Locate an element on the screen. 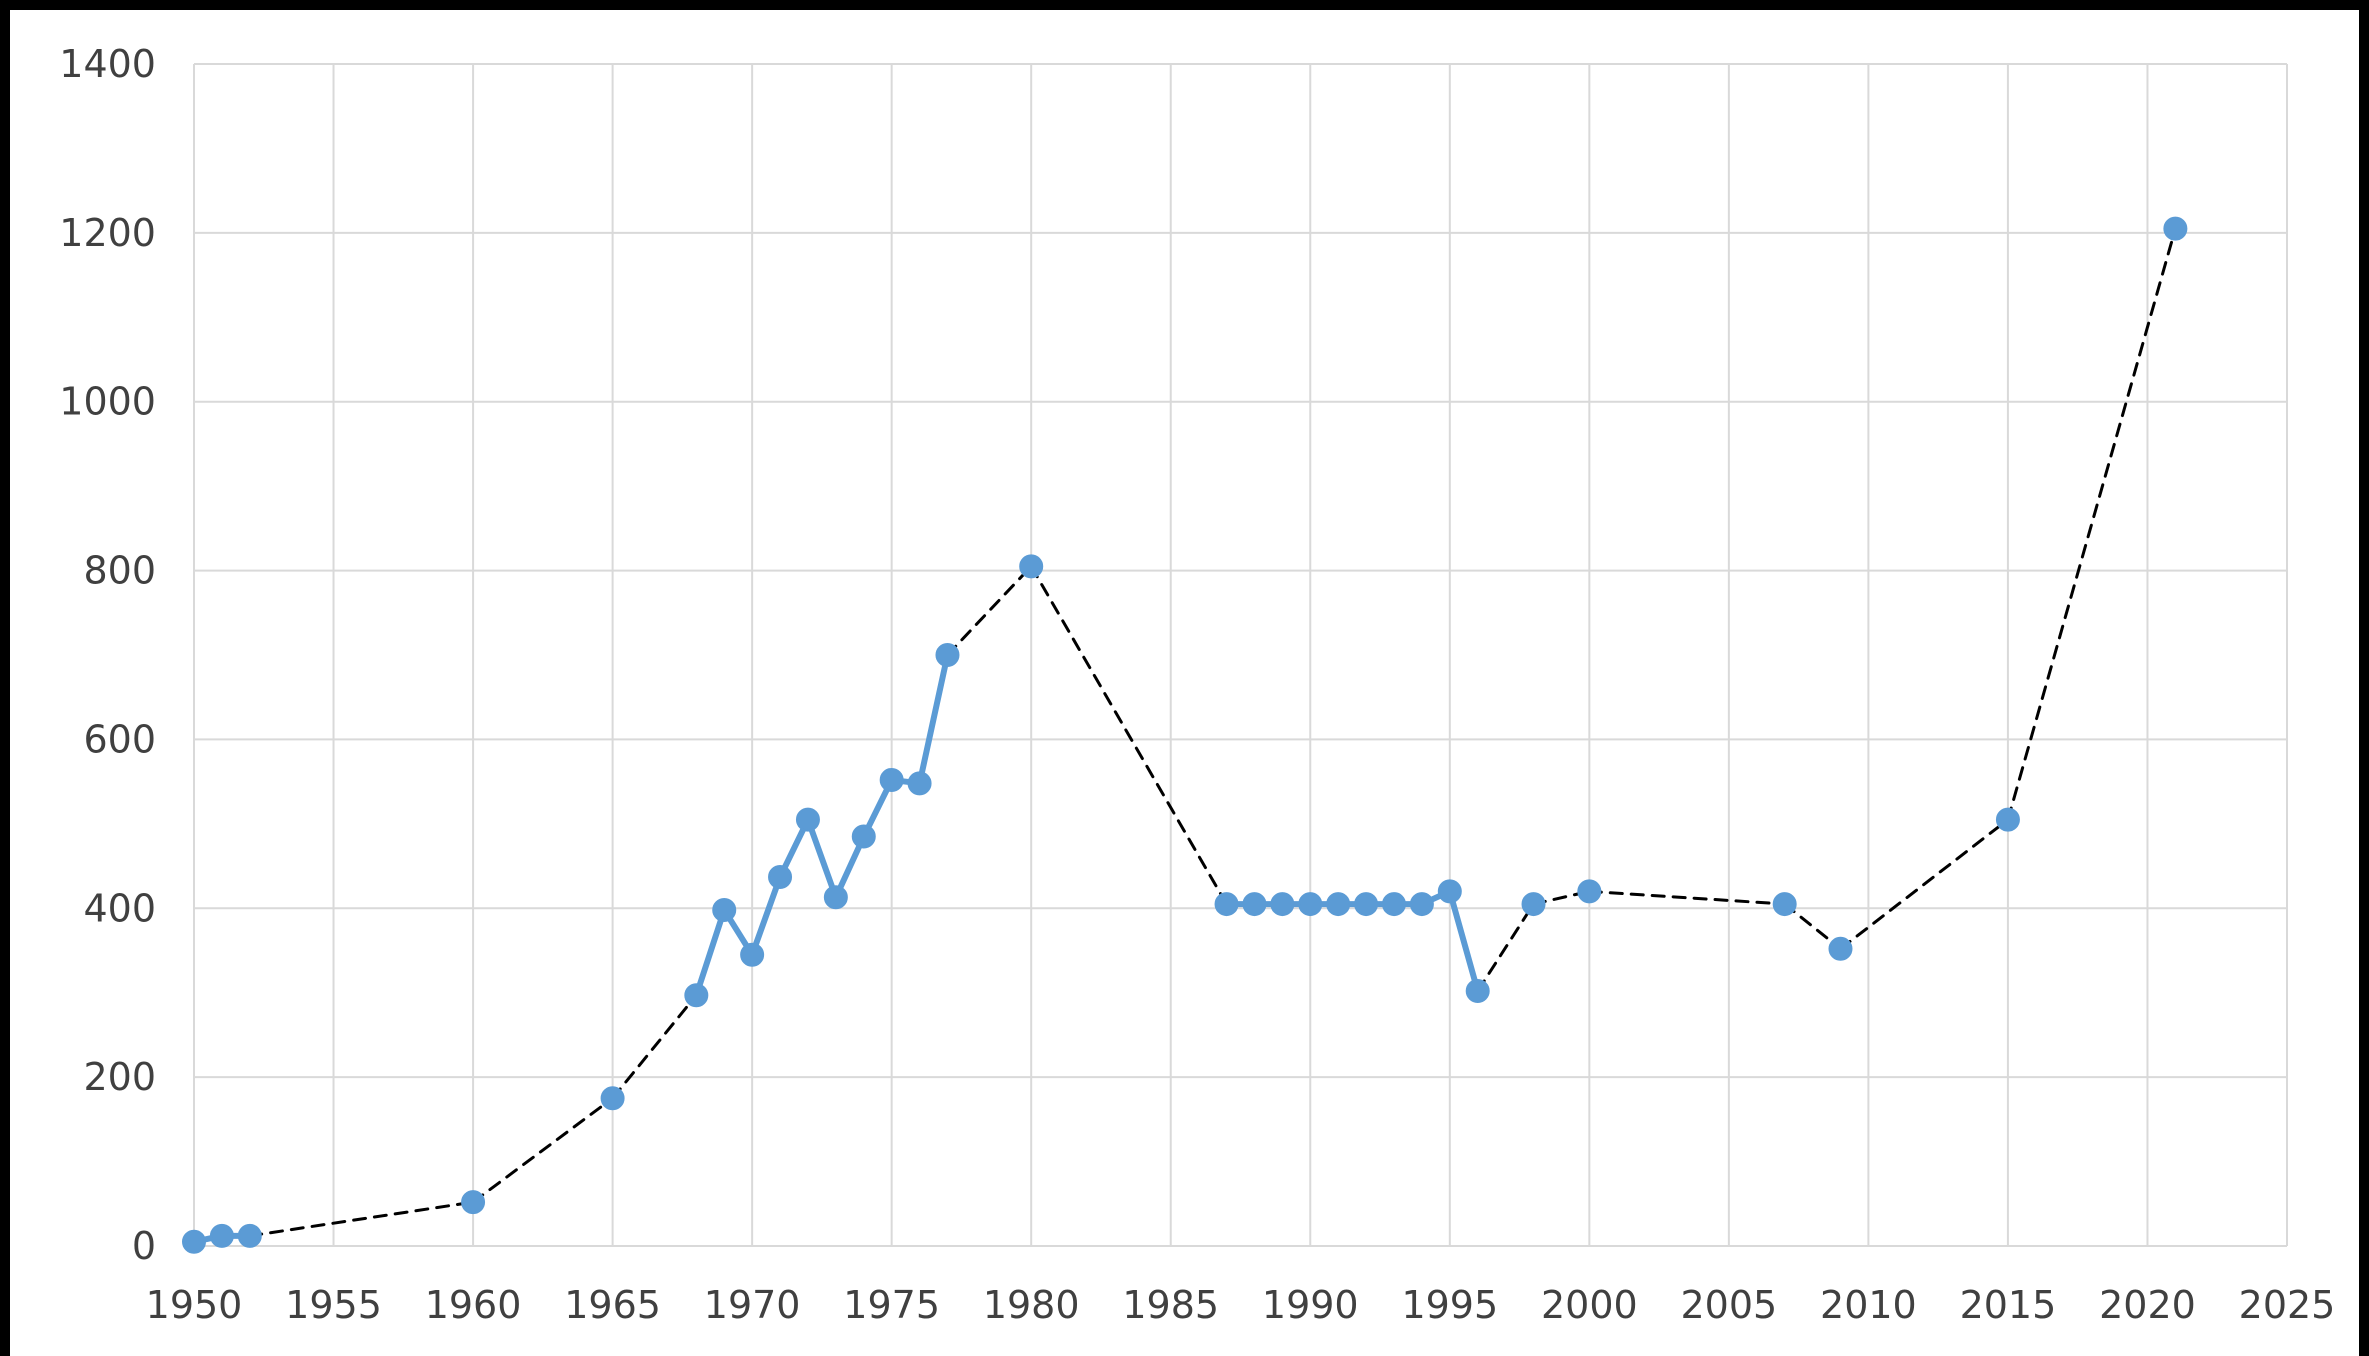 The height and width of the screenshot is (1356, 2369). x-tick-label: 2015 is located at coordinates (2008, 1305).